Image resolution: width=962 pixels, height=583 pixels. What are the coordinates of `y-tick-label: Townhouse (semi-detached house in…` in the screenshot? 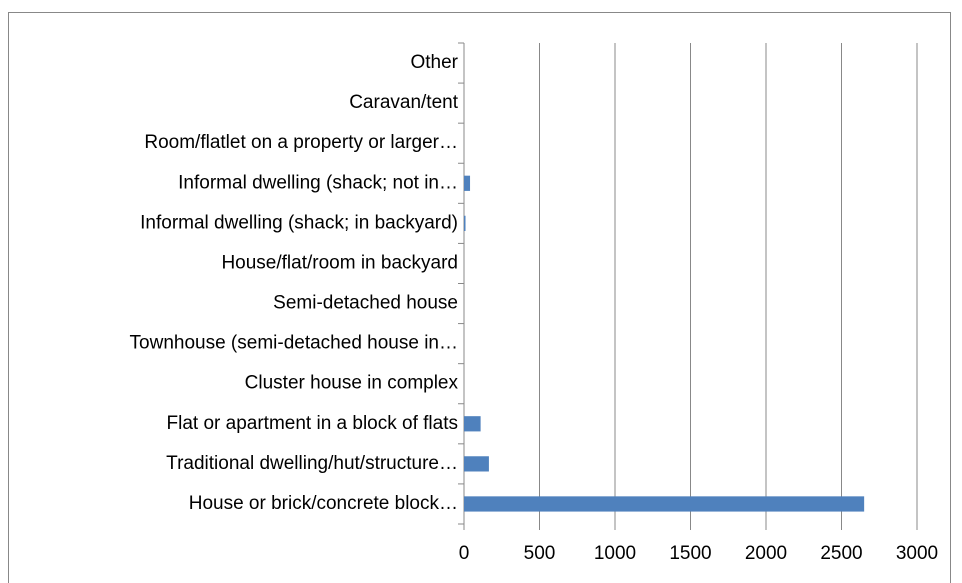 It's located at (294, 343).